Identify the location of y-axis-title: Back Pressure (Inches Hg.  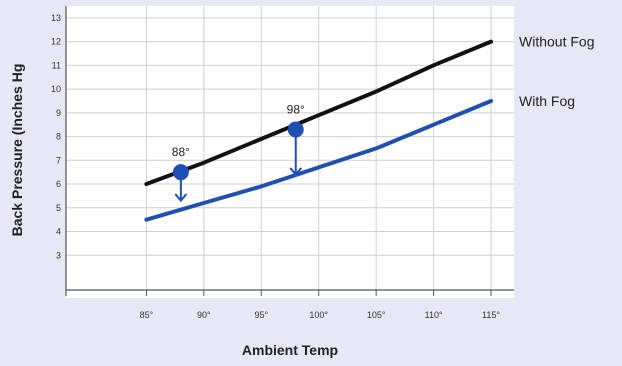
(17, 150).